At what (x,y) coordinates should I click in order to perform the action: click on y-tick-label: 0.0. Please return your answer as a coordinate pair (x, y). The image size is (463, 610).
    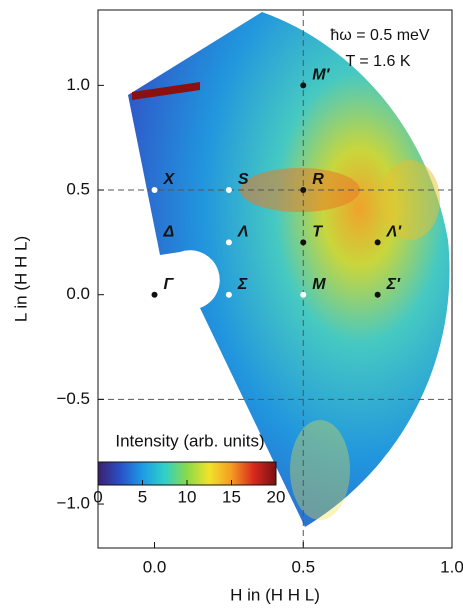
    Looking at the image, I should click on (78, 293).